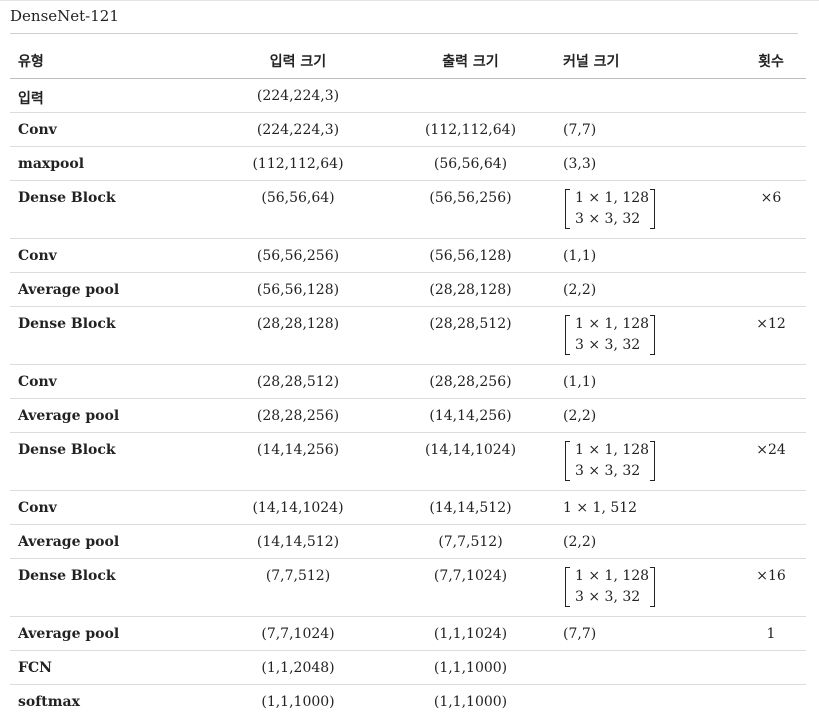  I want to click on cell-output-size: (56,56,256), so click(470, 198).